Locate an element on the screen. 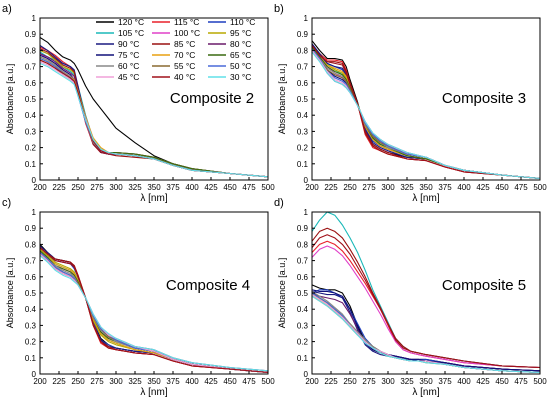 Image resolution: width=550 pixels, height=400 pixels. legend-label: 55 °C is located at coordinates (184, 66).